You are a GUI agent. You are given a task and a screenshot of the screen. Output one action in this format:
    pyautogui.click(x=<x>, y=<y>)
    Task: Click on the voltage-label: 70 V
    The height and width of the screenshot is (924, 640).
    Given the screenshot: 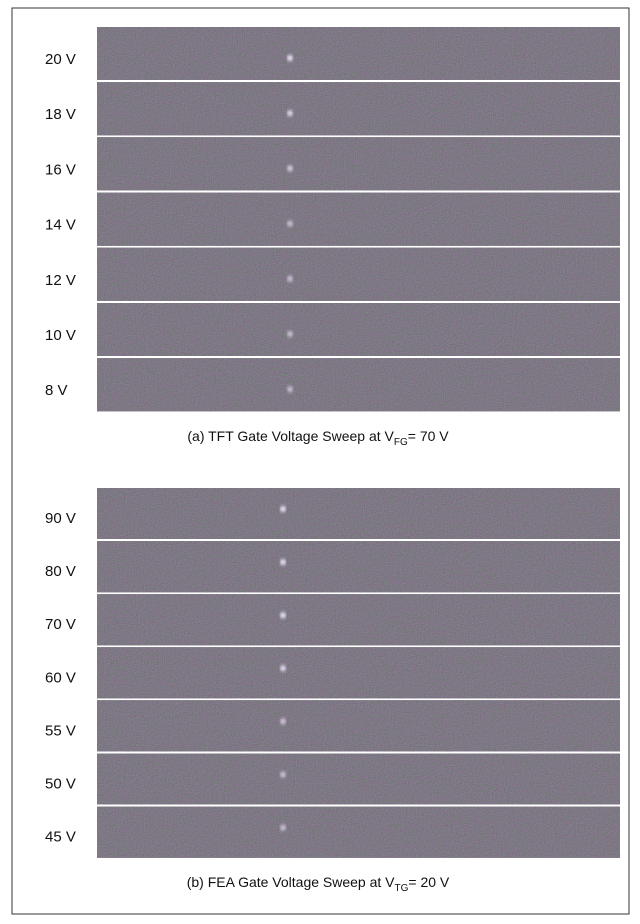 What is the action you would take?
    pyautogui.click(x=60, y=624)
    